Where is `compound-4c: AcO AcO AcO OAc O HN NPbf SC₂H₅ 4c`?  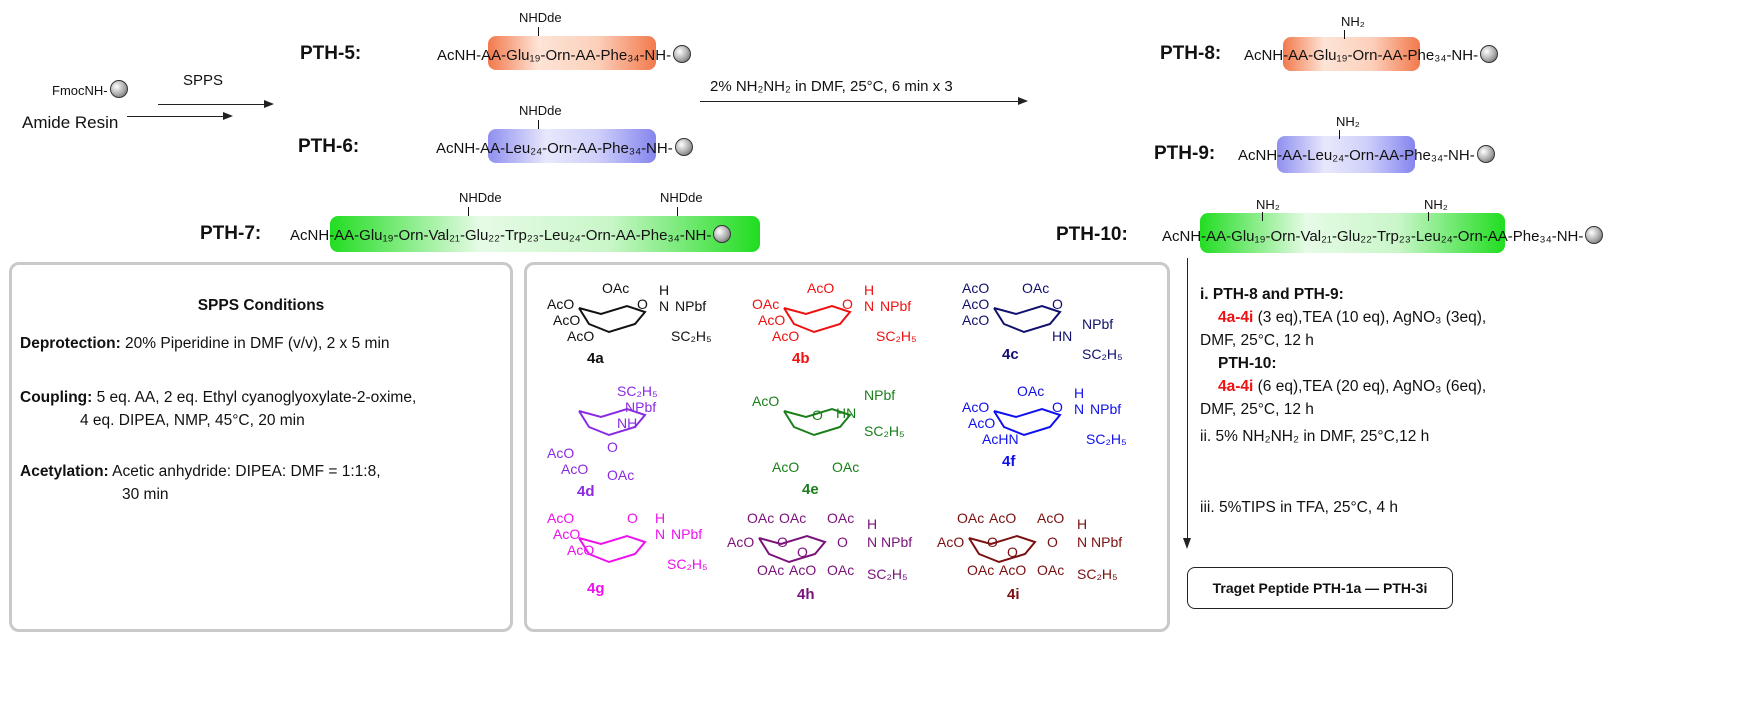 compound-4c: AcO AcO AcO OAc O HN NPbf SC₂H₅ 4c is located at coordinates (1072, 340).